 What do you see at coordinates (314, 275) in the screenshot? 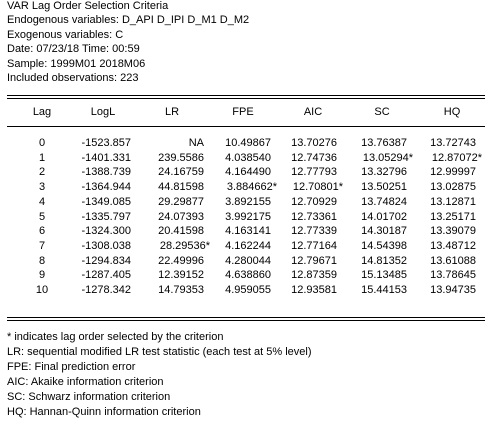
I see `table-cell: 12.87359` at bounding box center [314, 275].